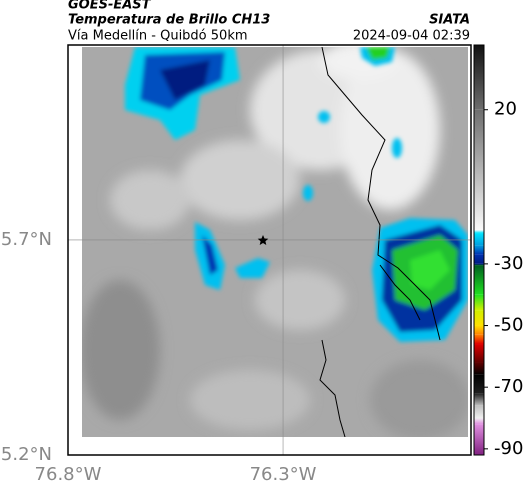 The height and width of the screenshot is (491, 526). I want to click on x-tick-label: 76.3°W, so click(283, 474).